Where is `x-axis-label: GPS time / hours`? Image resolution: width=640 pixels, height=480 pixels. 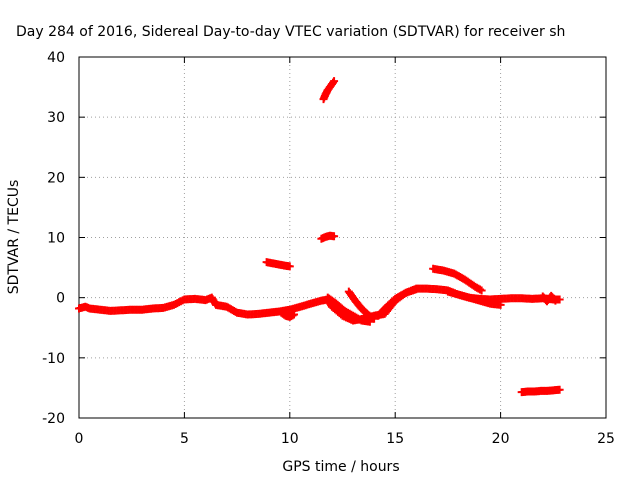
x-axis-label: GPS time / hours is located at coordinates (340, 467).